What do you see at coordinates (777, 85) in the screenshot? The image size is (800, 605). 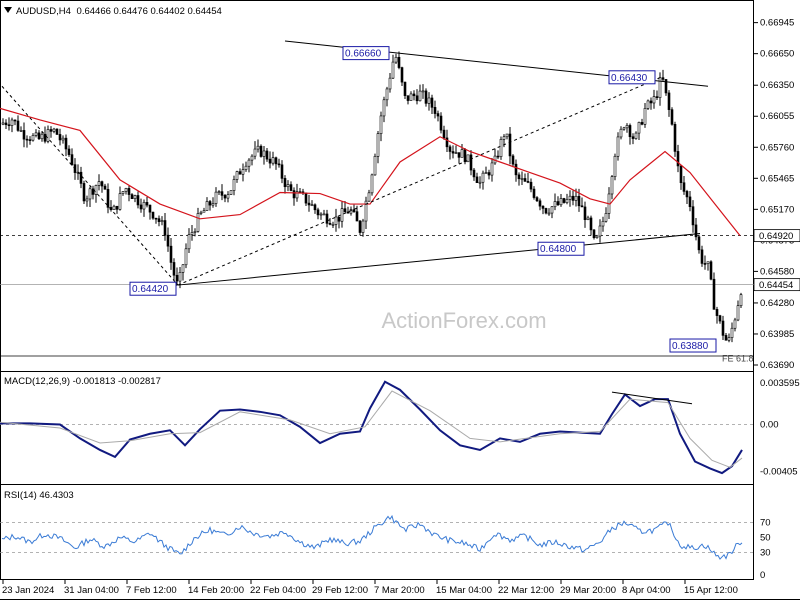 I see `price-axis-label: 0.66350` at bounding box center [777, 85].